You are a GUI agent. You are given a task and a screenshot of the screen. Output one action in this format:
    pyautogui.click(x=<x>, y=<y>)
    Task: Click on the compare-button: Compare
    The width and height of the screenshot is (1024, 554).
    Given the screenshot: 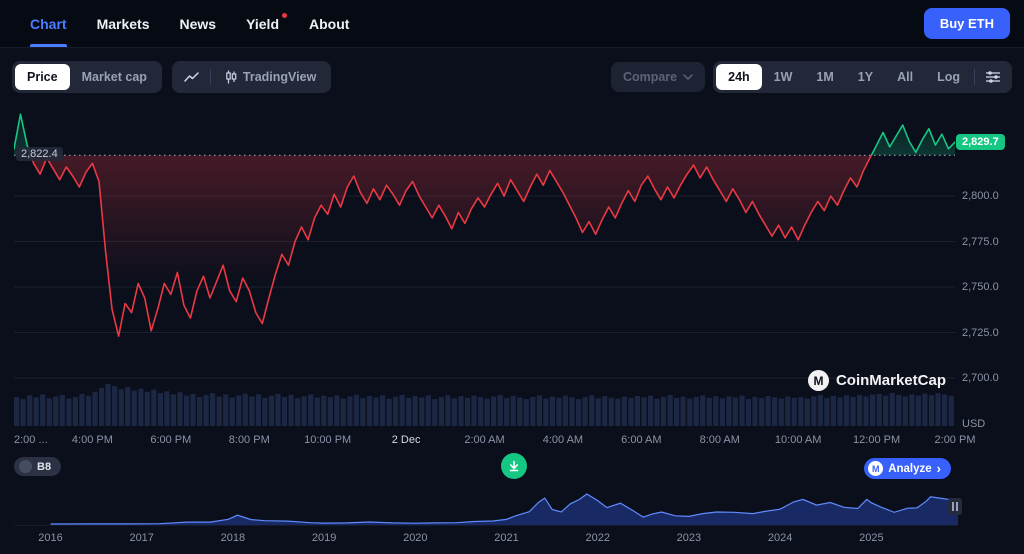 What is the action you would take?
    pyautogui.click(x=658, y=77)
    